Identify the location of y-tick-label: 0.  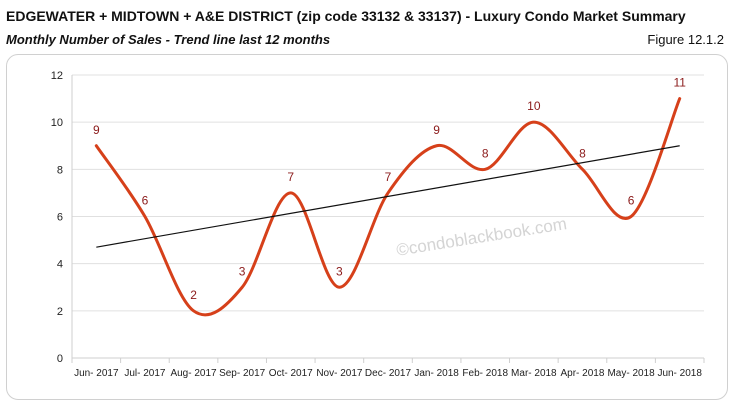
(60, 359).